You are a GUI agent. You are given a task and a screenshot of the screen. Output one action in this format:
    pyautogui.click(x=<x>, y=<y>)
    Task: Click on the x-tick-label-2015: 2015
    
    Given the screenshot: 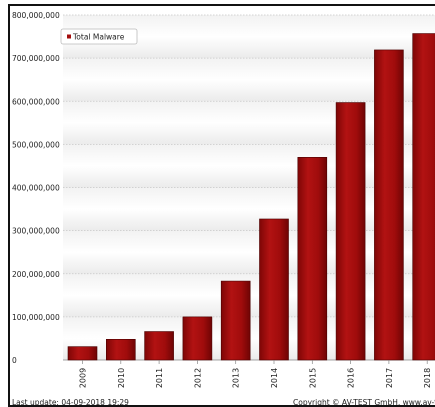 What is the action you would take?
    pyautogui.click(x=312, y=378)
    